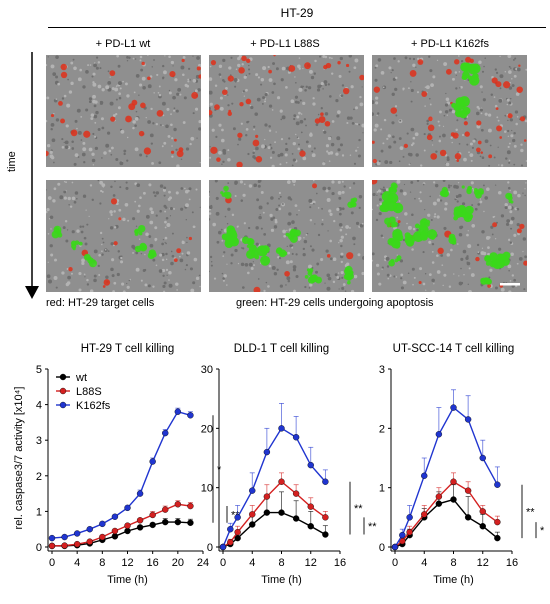 This screenshot has height=604, width=550. What do you see at coordinates (127, 580) in the screenshot?
I see `x-axis-label: Time (h)` at bounding box center [127, 580].